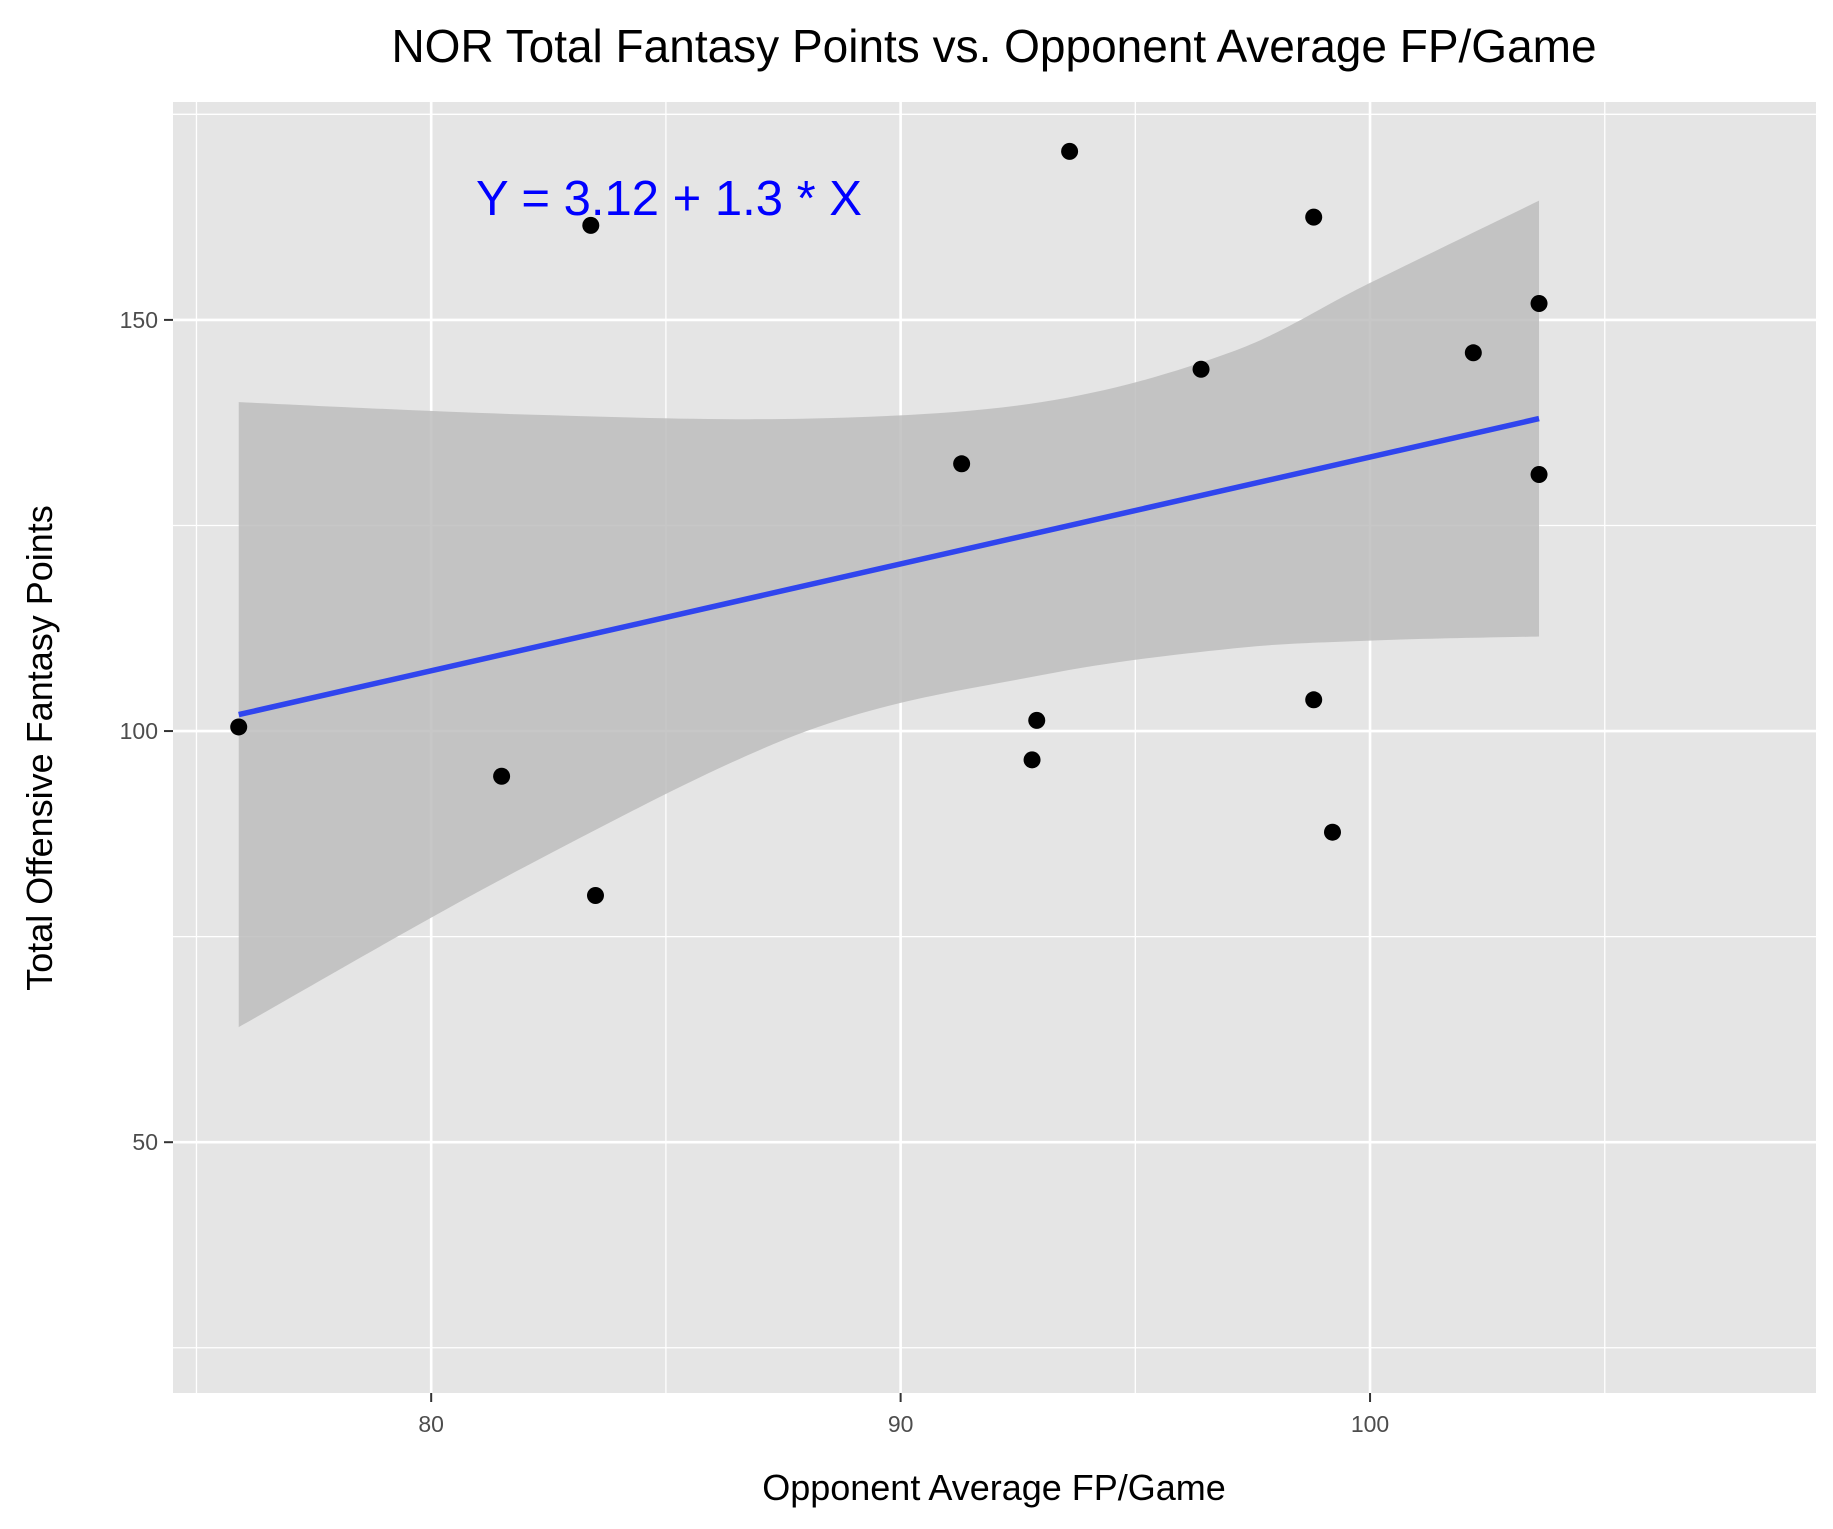  Describe the element at coordinates (431, 1424) in the screenshot. I see `x-tick-label: 80` at that location.